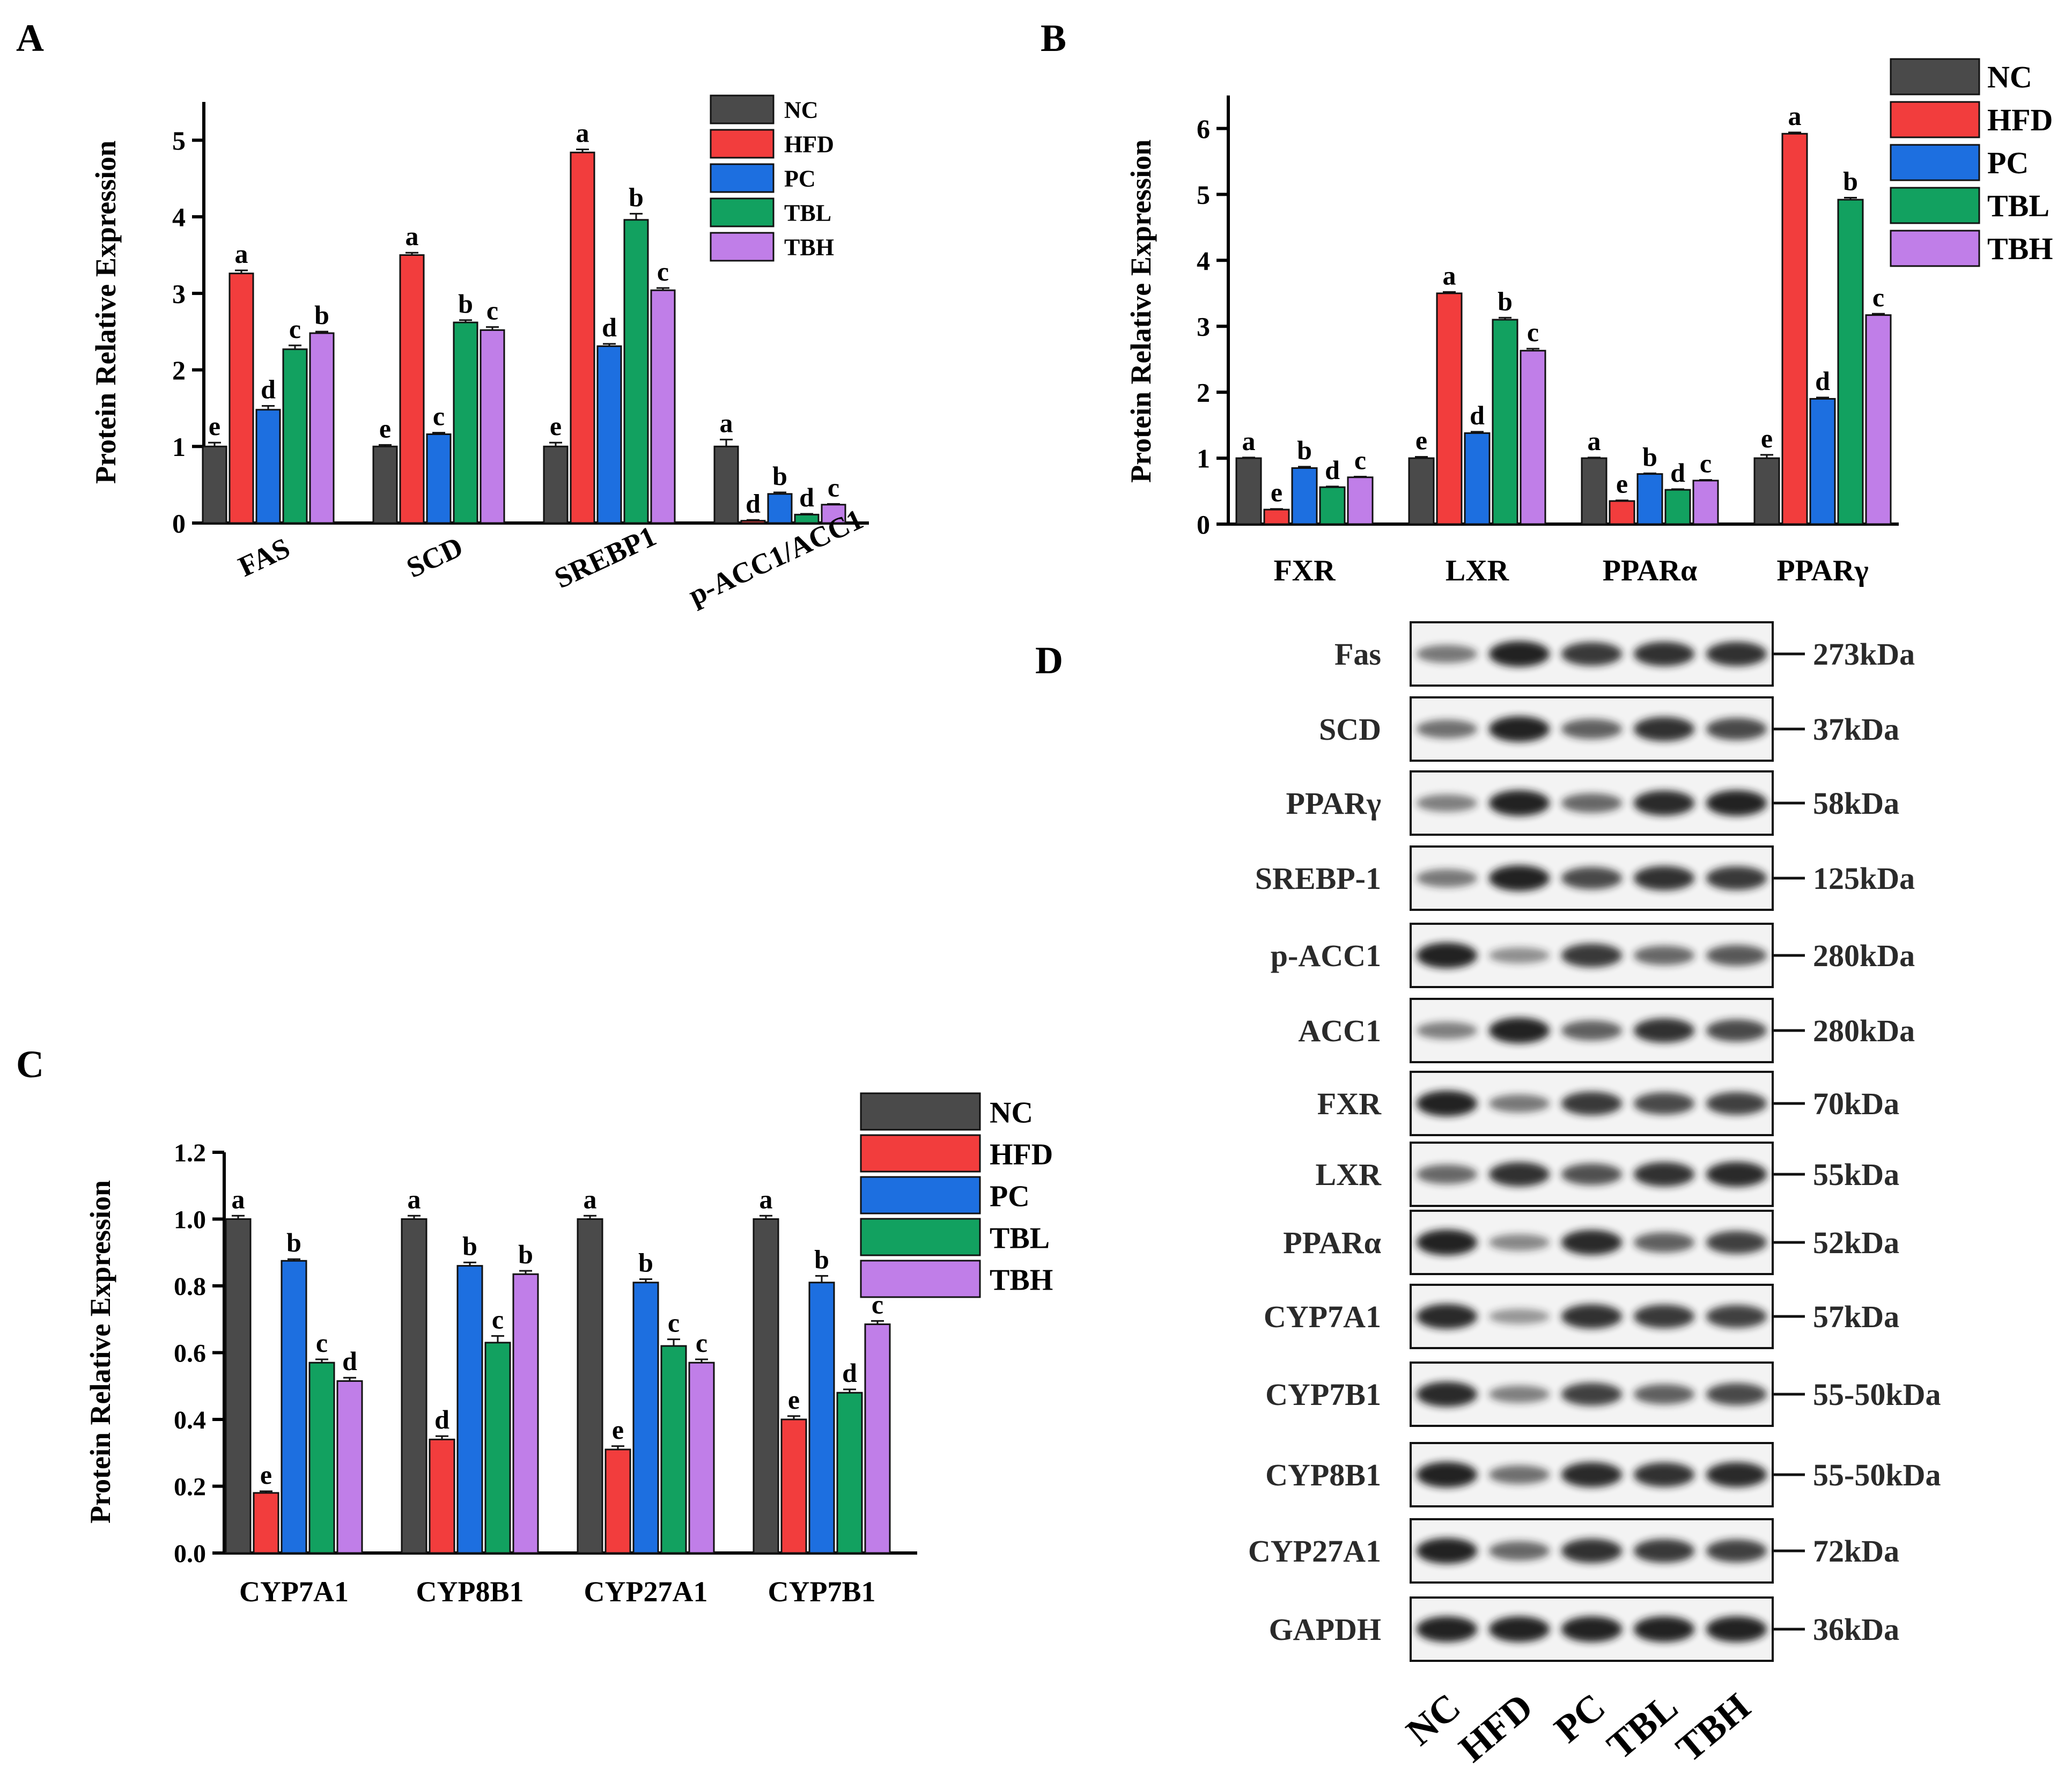 Image resolution: width=2072 pixels, height=1781 pixels. What do you see at coordinates (1203, 129) in the screenshot?
I see `y-tick-label: 6` at bounding box center [1203, 129].